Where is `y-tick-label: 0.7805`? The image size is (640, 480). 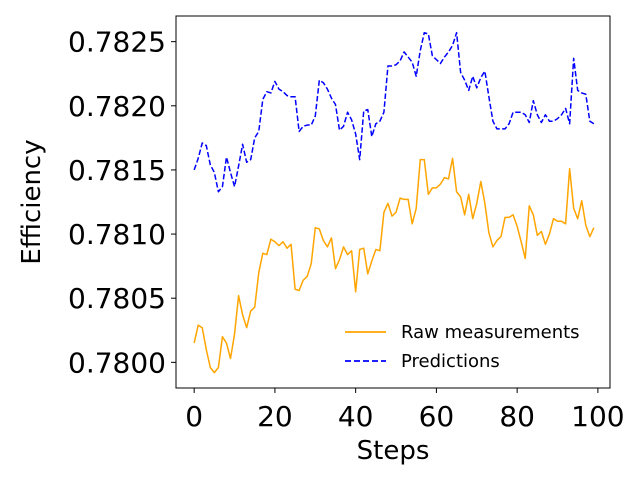 y-tick-label: 0.7805 is located at coordinates (117, 298).